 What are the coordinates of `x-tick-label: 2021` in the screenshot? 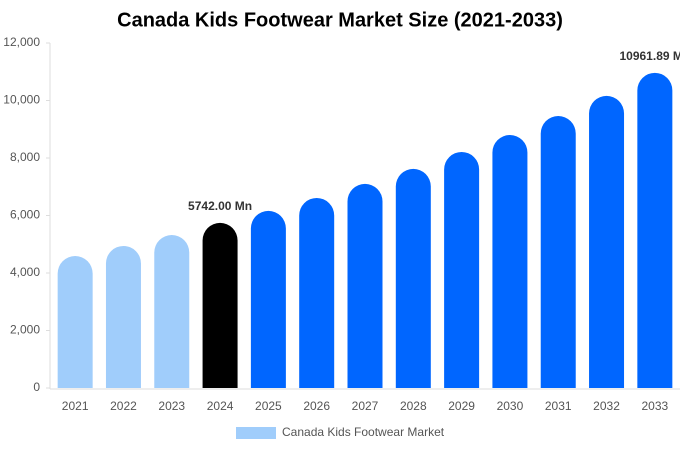 It's located at (75, 406).